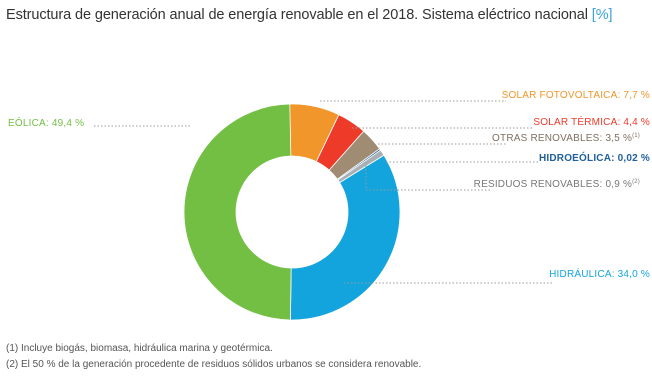 Image resolution: width=652 pixels, height=376 pixels. Describe the element at coordinates (594, 157) in the screenshot. I see `slice-label: HIDROEÓLICA: 0,02 %` at that location.